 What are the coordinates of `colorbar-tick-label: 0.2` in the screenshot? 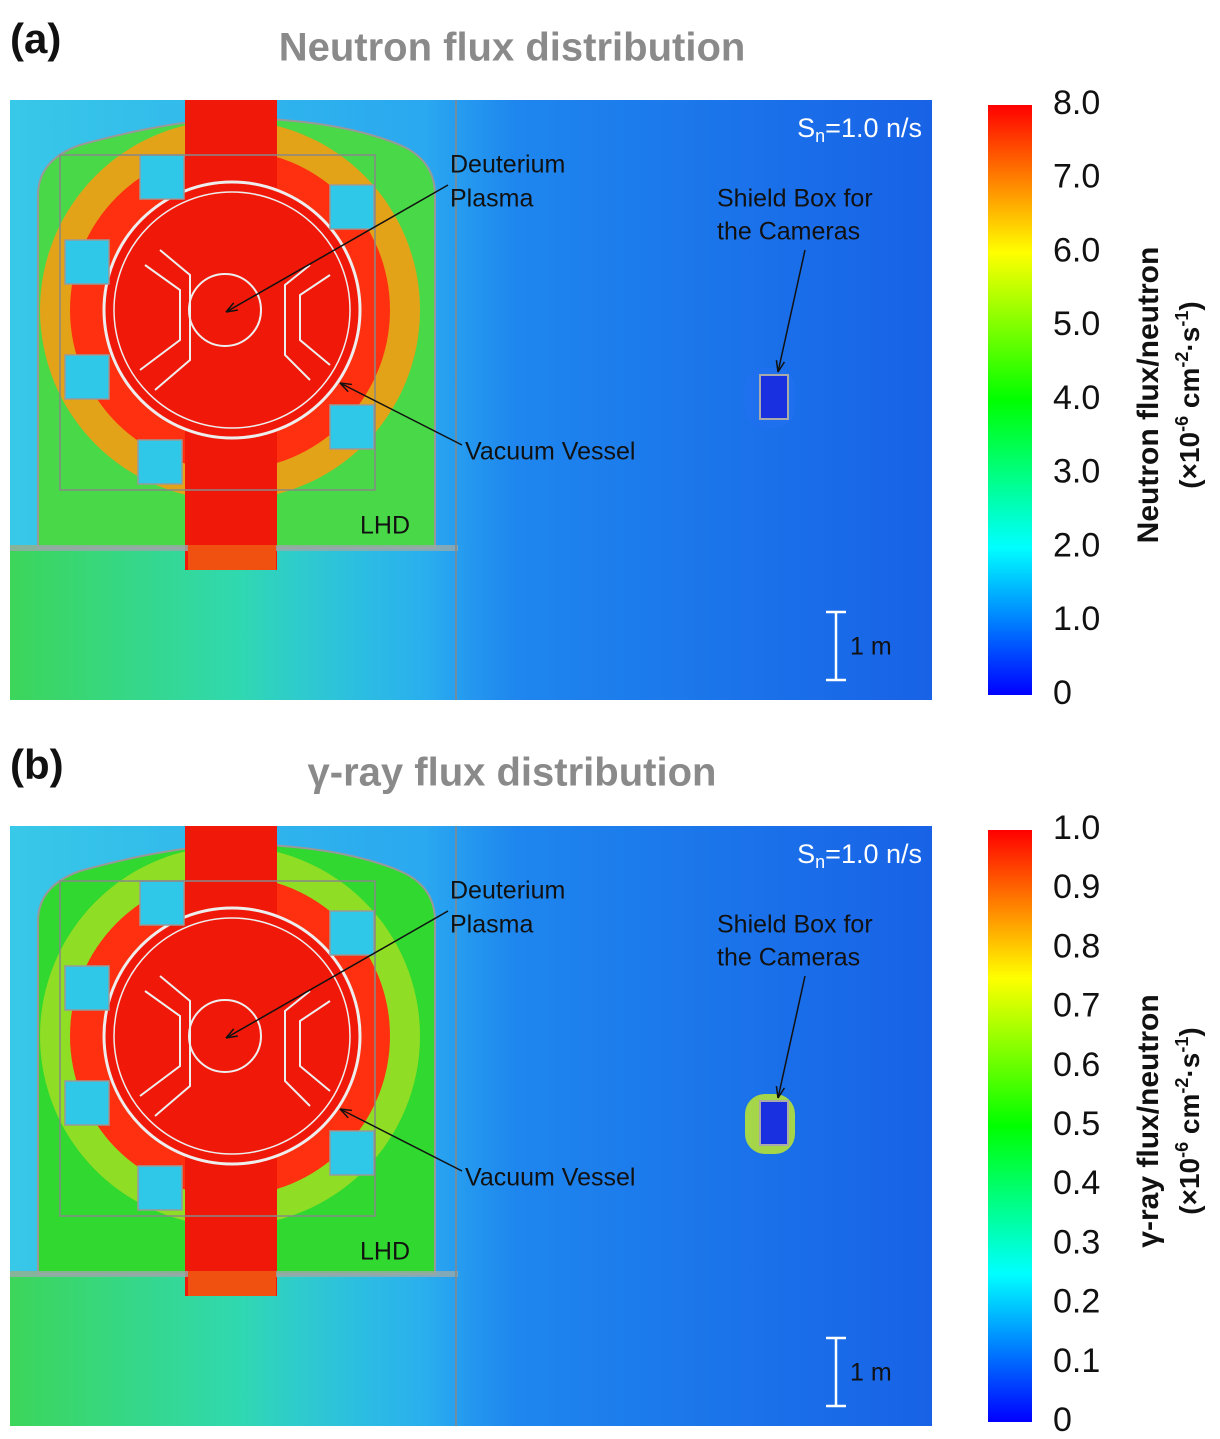 It's located at (1076, 1302).